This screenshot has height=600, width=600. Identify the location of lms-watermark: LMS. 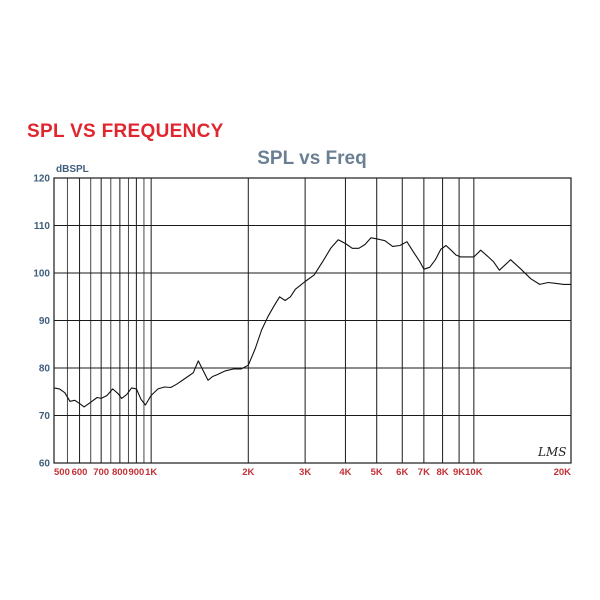
(551, 452).